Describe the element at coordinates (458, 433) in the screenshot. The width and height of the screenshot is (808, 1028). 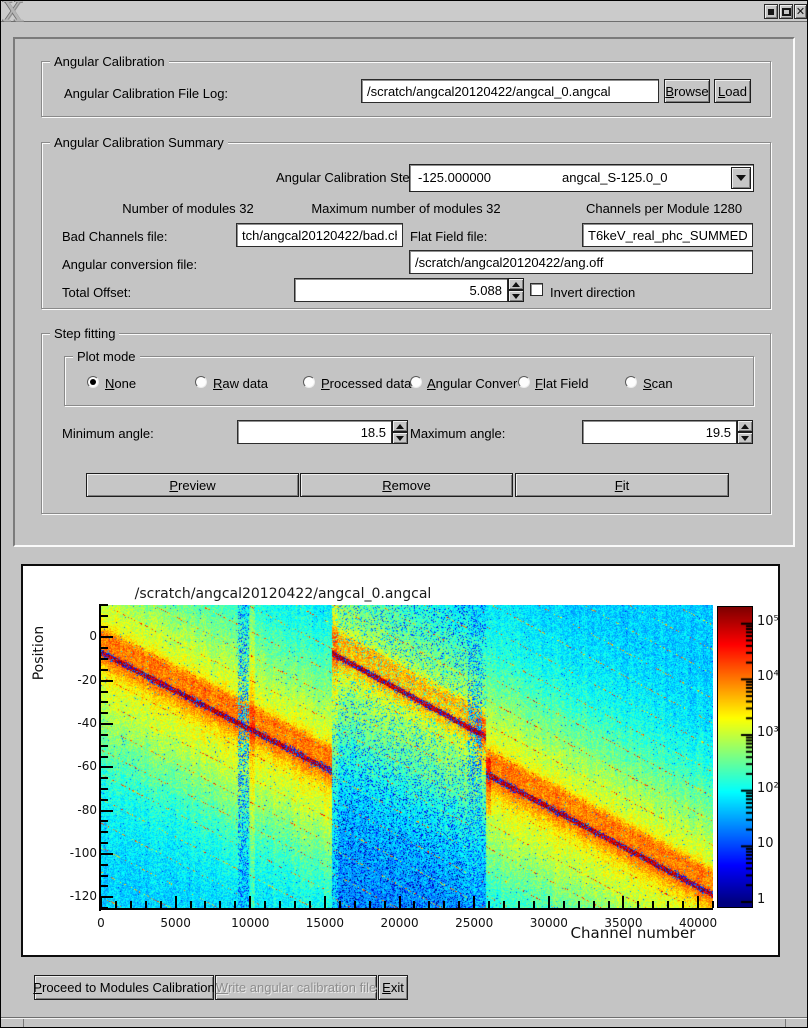
I see `max-angle-label: Maximum angle:` at that location.